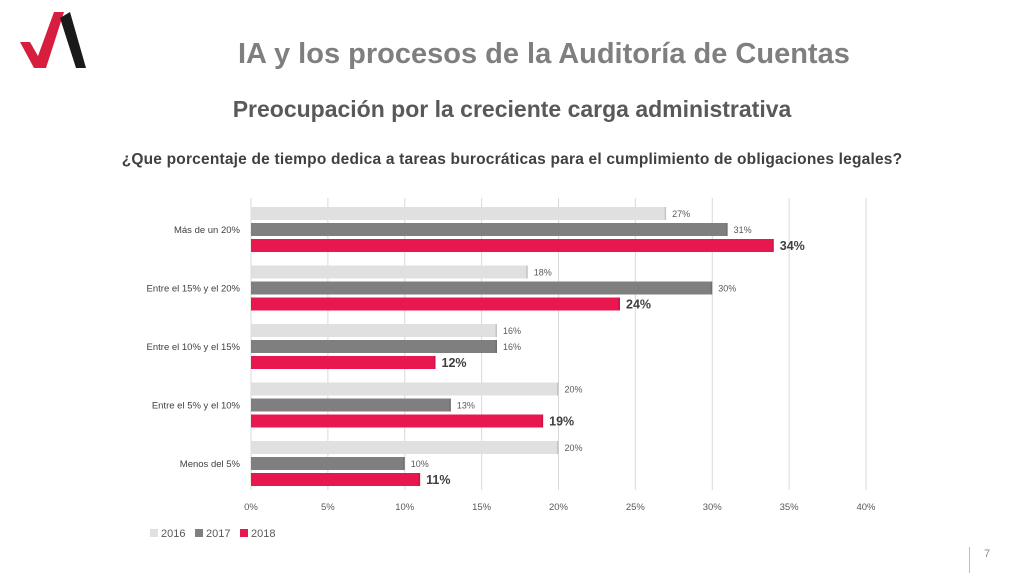 Image resolution: width=1024 pixels, height=576 pixels. Describe the element at coordinates (438, 480) in the screenshot. I see `data-label-2018: 11%` at that location.